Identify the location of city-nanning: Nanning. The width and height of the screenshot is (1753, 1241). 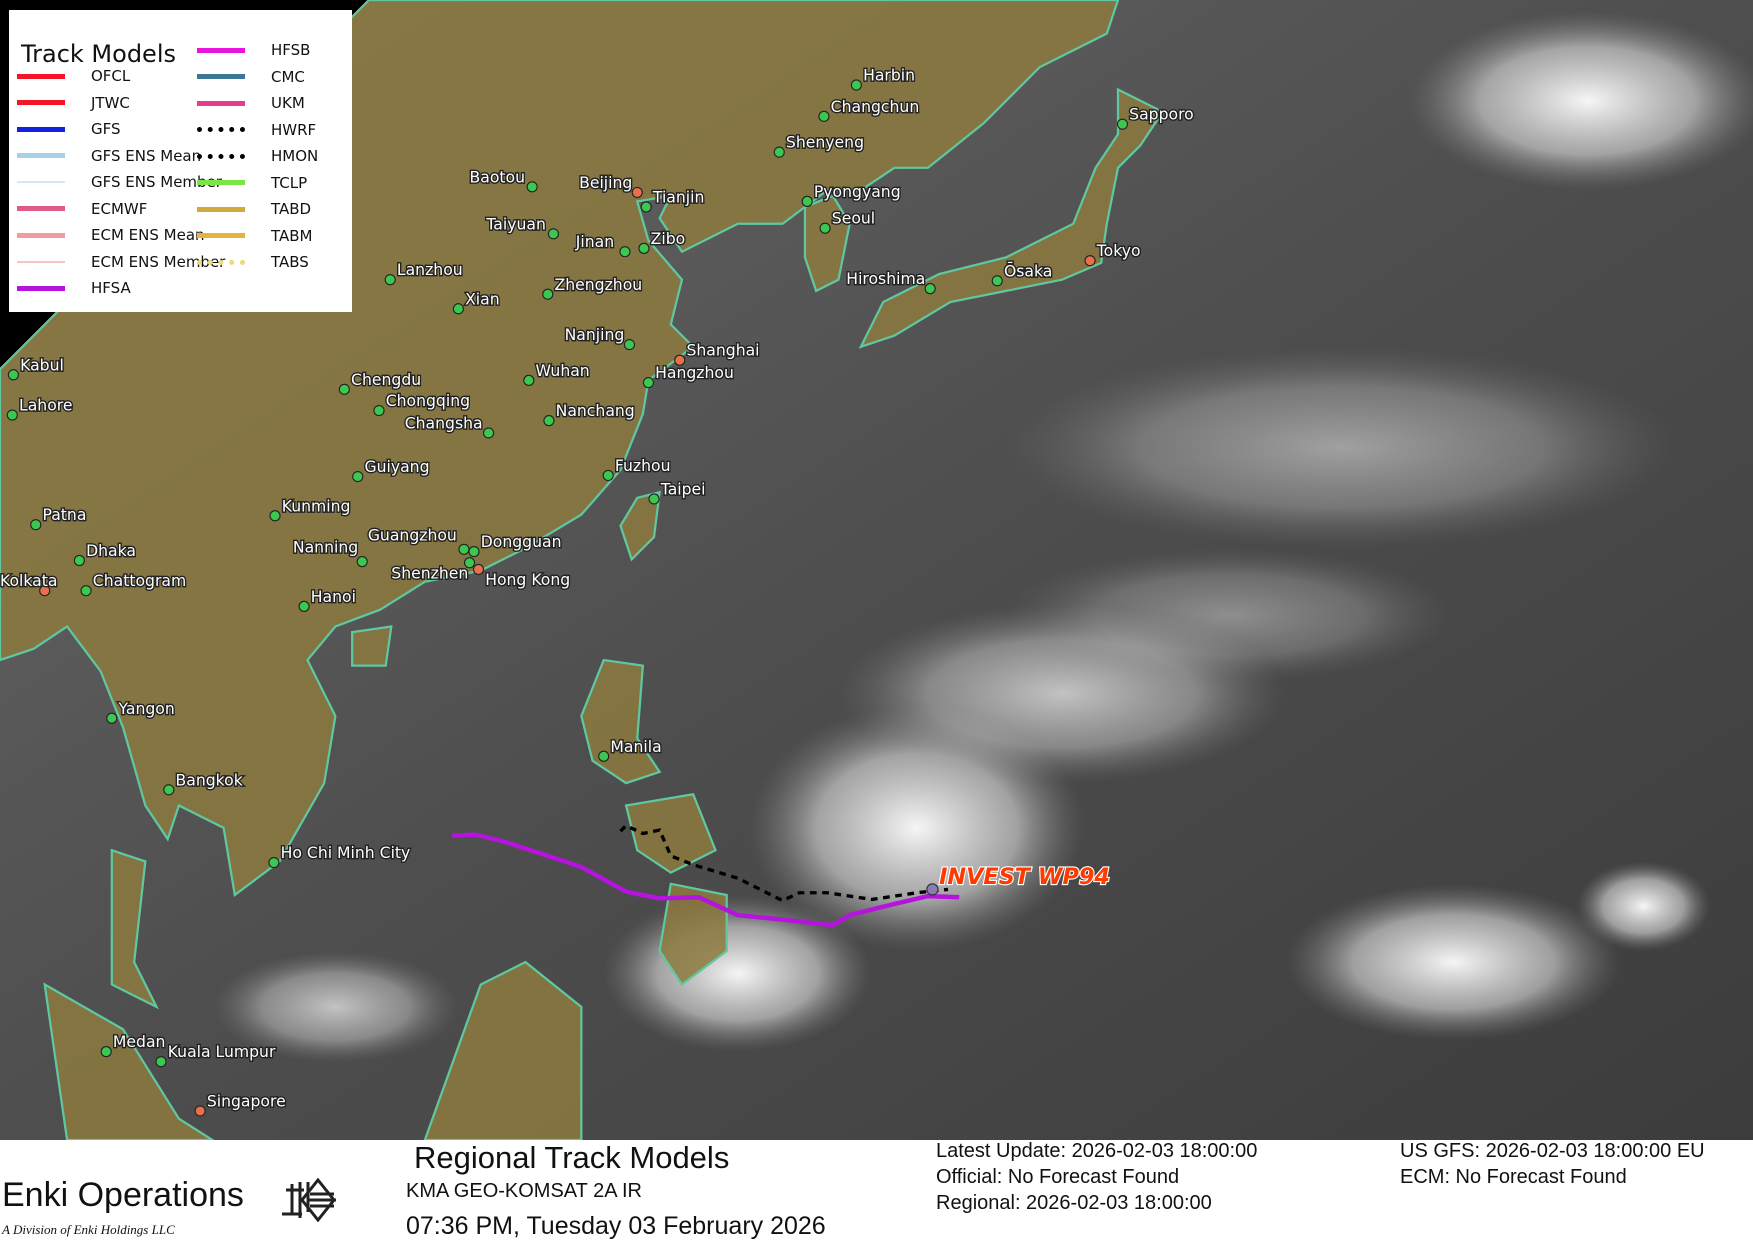
(330, 552).